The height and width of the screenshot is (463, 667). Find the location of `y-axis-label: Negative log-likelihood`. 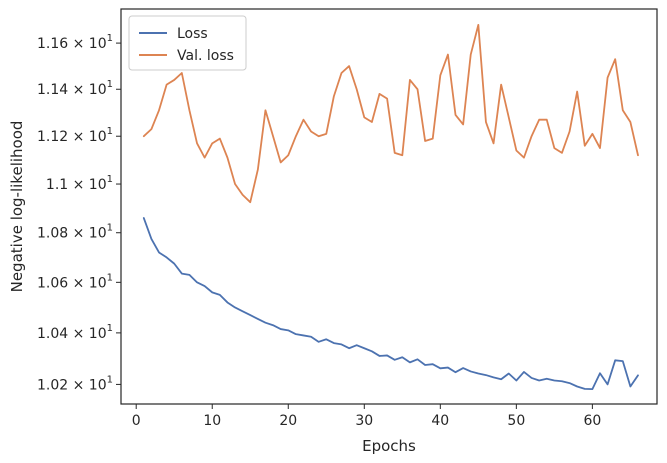

y-axis-label: Negative log-likelihood is located at coordinates (17, 207).